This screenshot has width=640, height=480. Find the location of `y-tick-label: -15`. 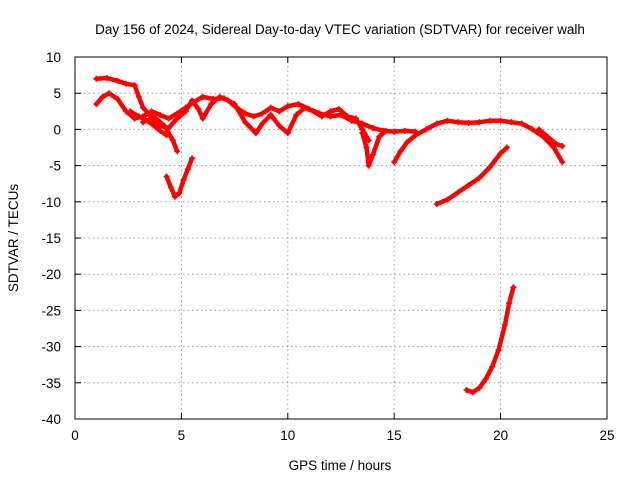

y-tick-label: -15 is located at coordinates (51, 238).